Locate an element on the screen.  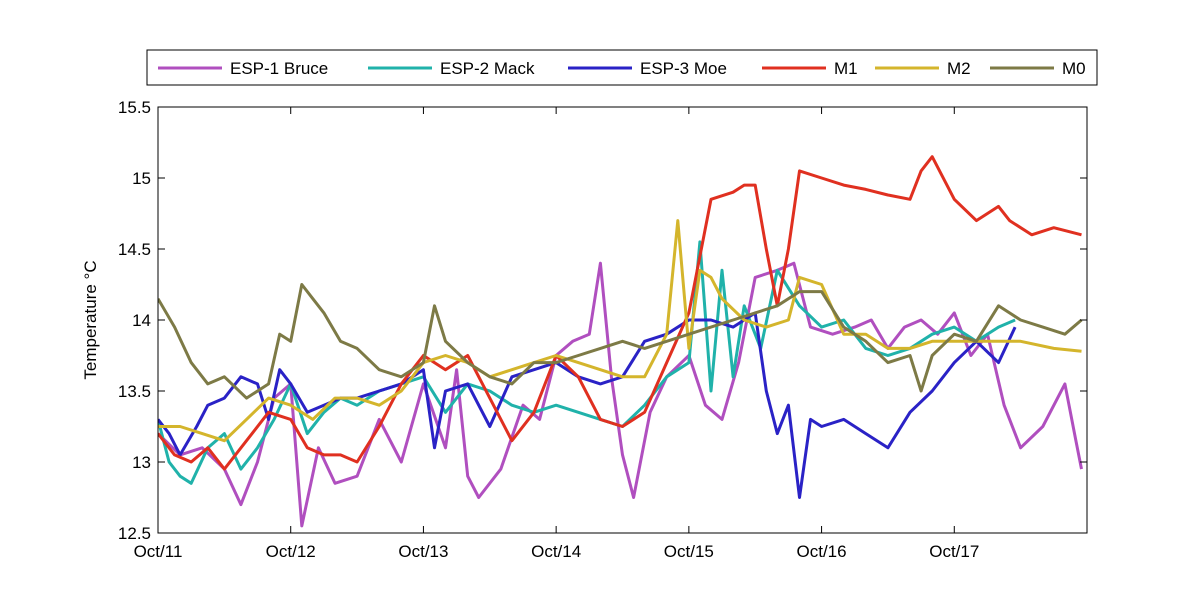
legend-label-3: ESP-3 Moe is located at coordinates (683, 68).